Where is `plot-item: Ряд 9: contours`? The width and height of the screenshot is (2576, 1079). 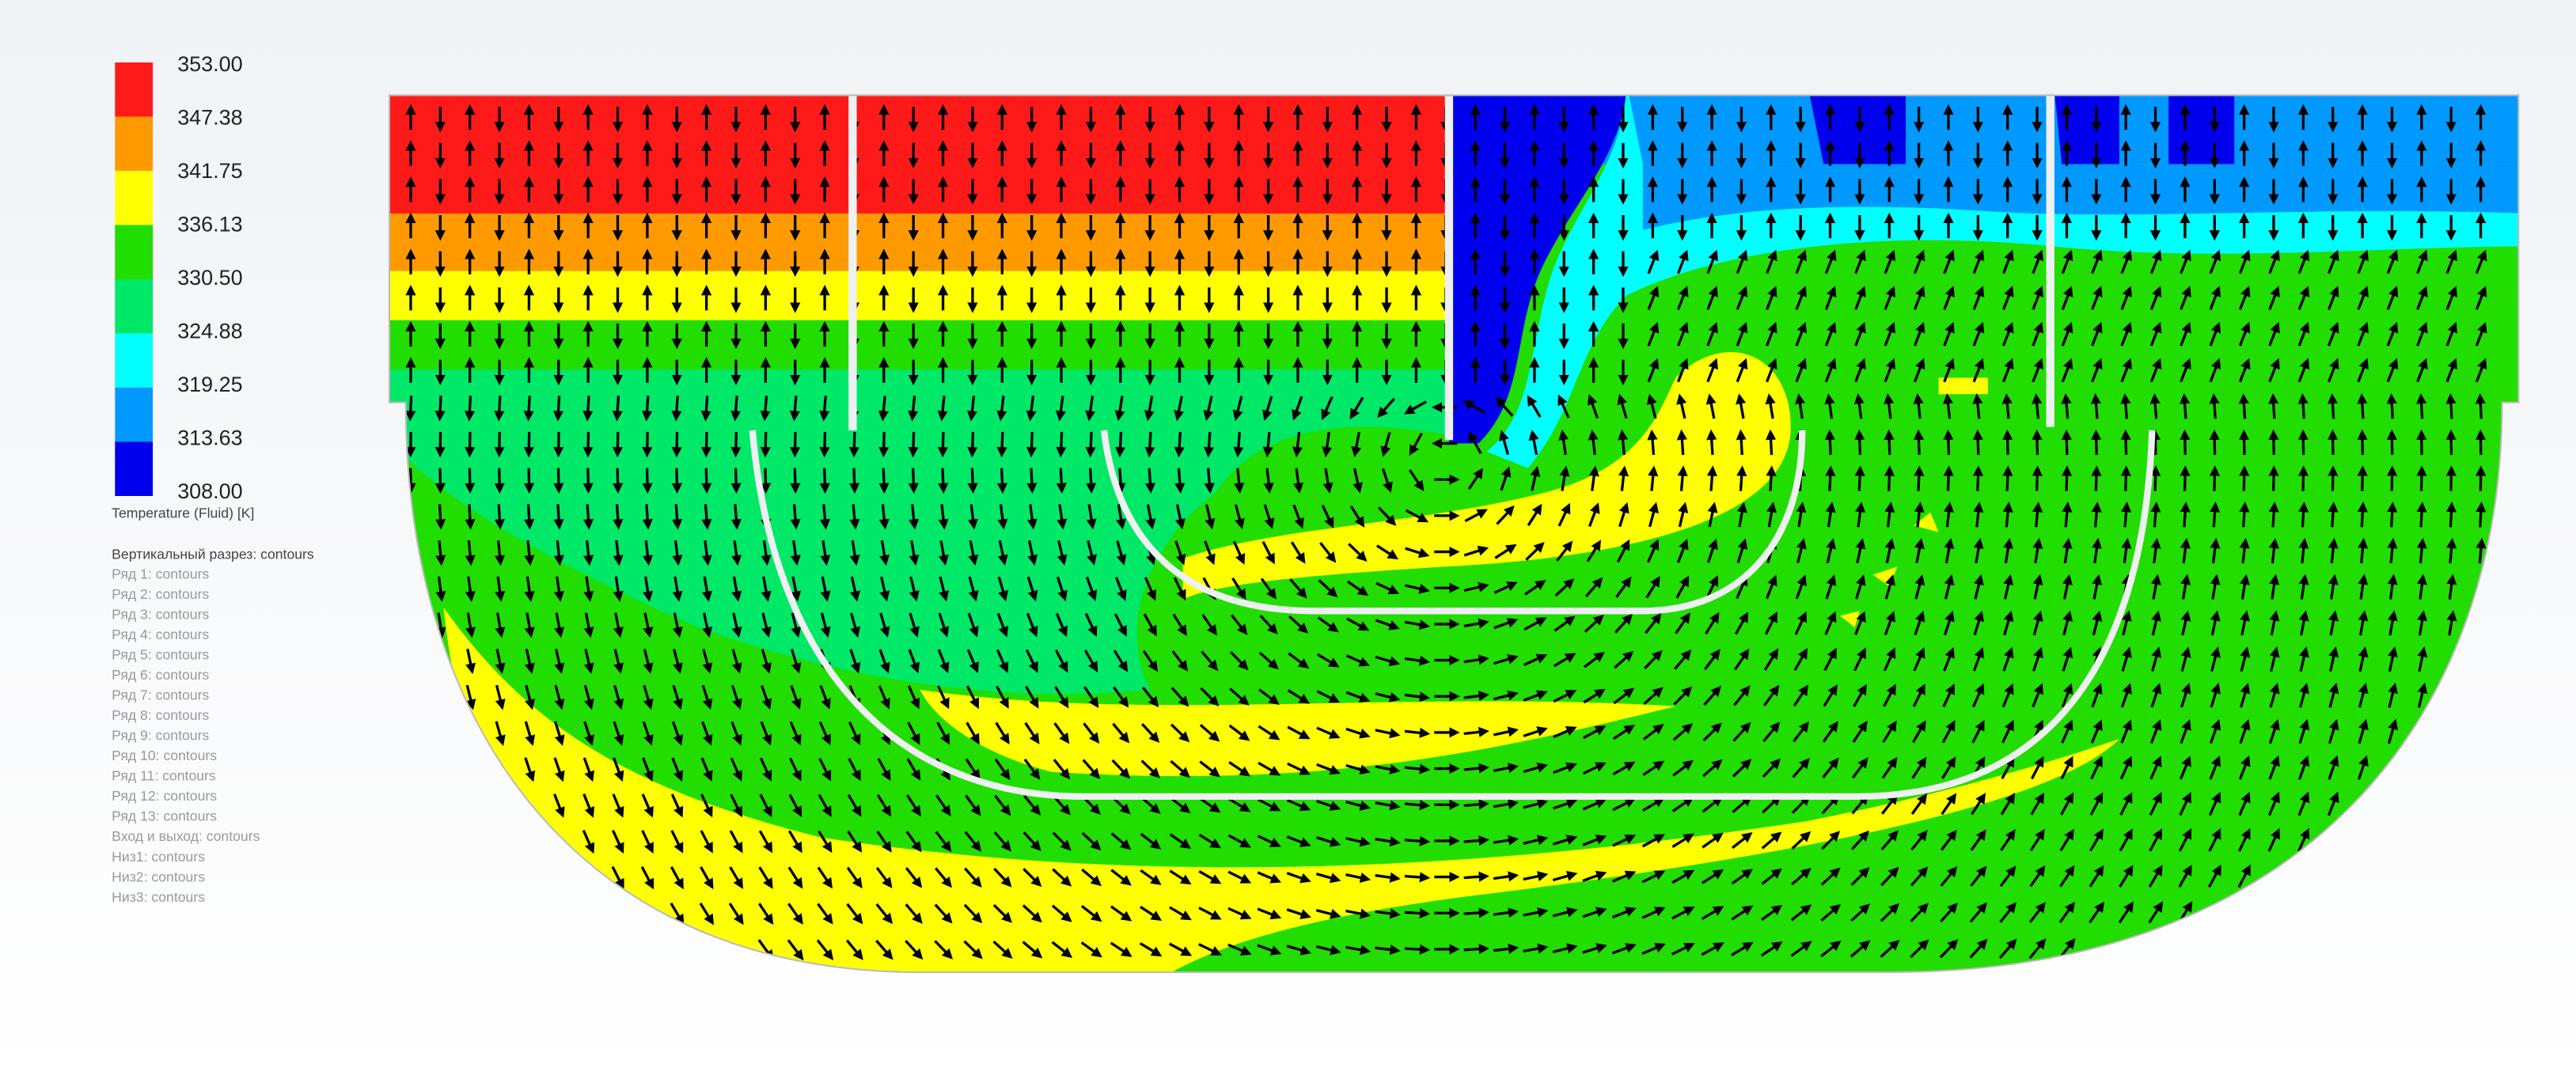 plot-item: Ряд 9: contours is located at coordinates (160, 736).